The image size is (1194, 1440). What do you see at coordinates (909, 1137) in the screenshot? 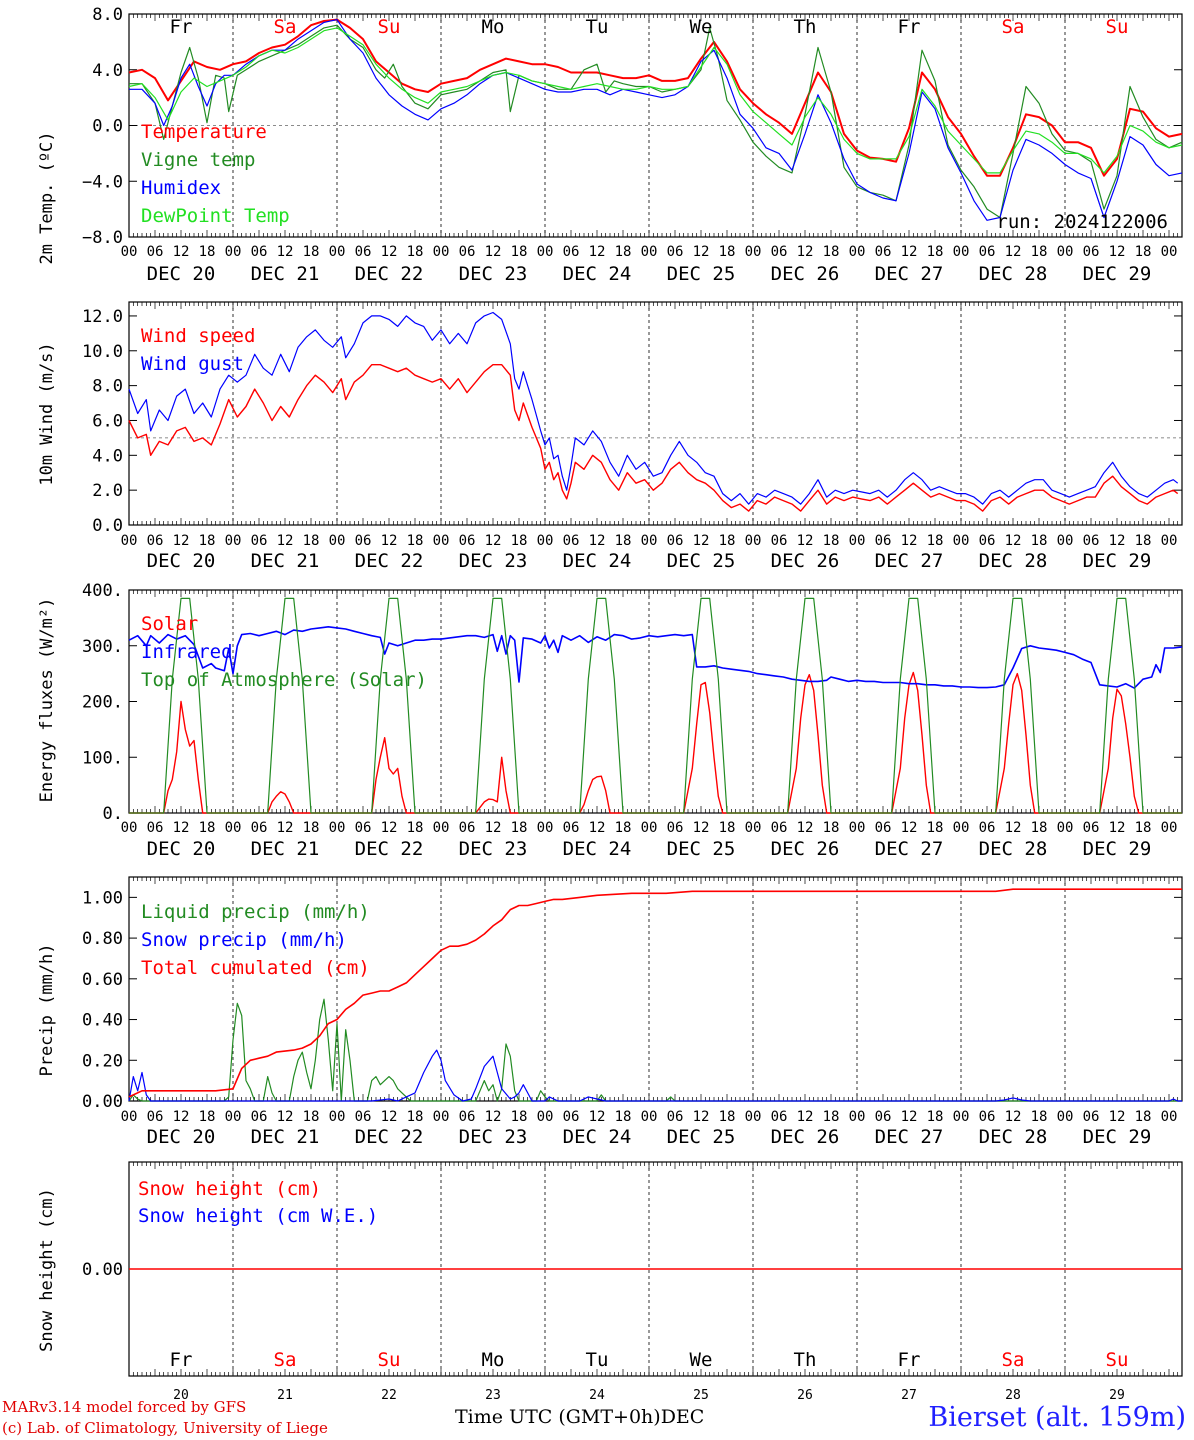
I see `date-label: DEC 27` at bounding box center [909, 1137].